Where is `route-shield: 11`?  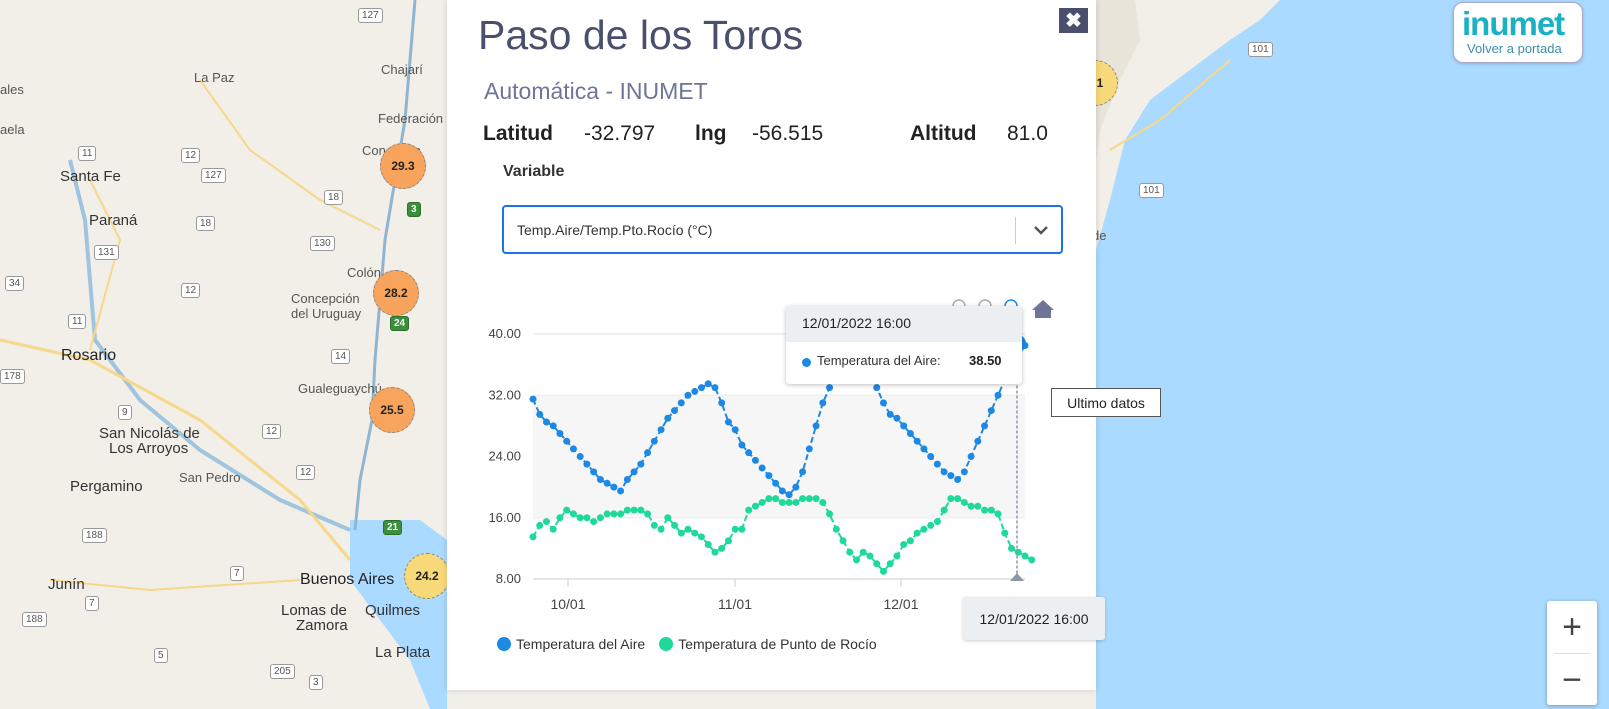 route-shield: 11 is located at coordinates (77, 321).